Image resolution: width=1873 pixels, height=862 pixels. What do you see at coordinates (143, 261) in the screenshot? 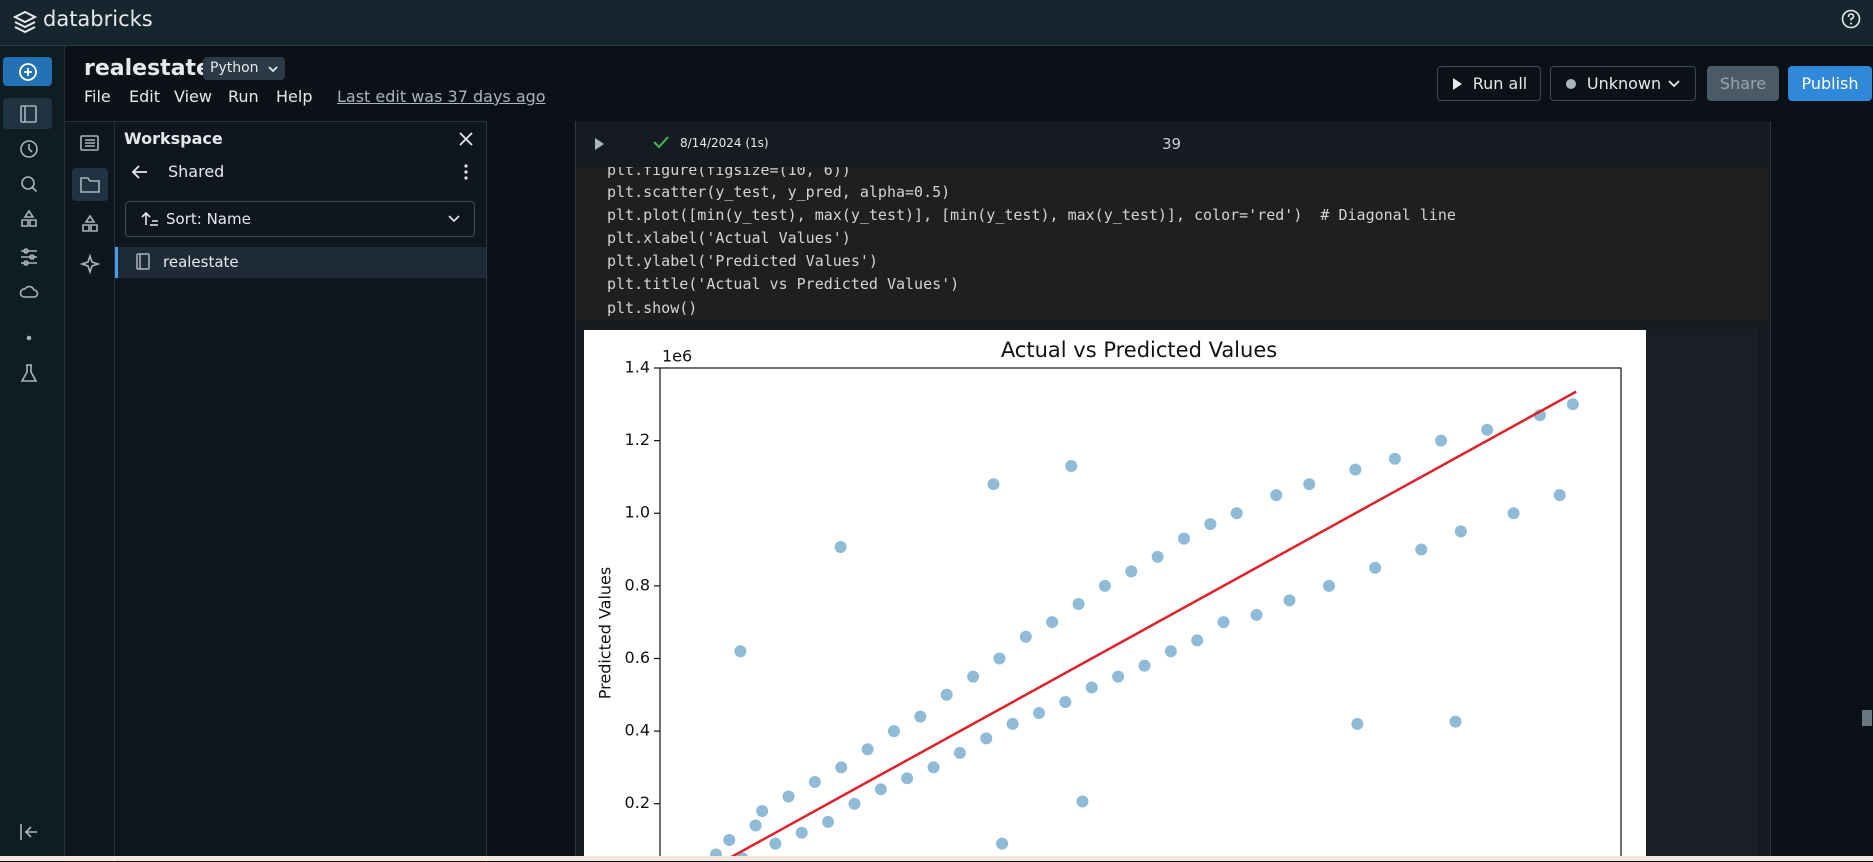
I see `notebook-icon` at bounding box center [143, 261].